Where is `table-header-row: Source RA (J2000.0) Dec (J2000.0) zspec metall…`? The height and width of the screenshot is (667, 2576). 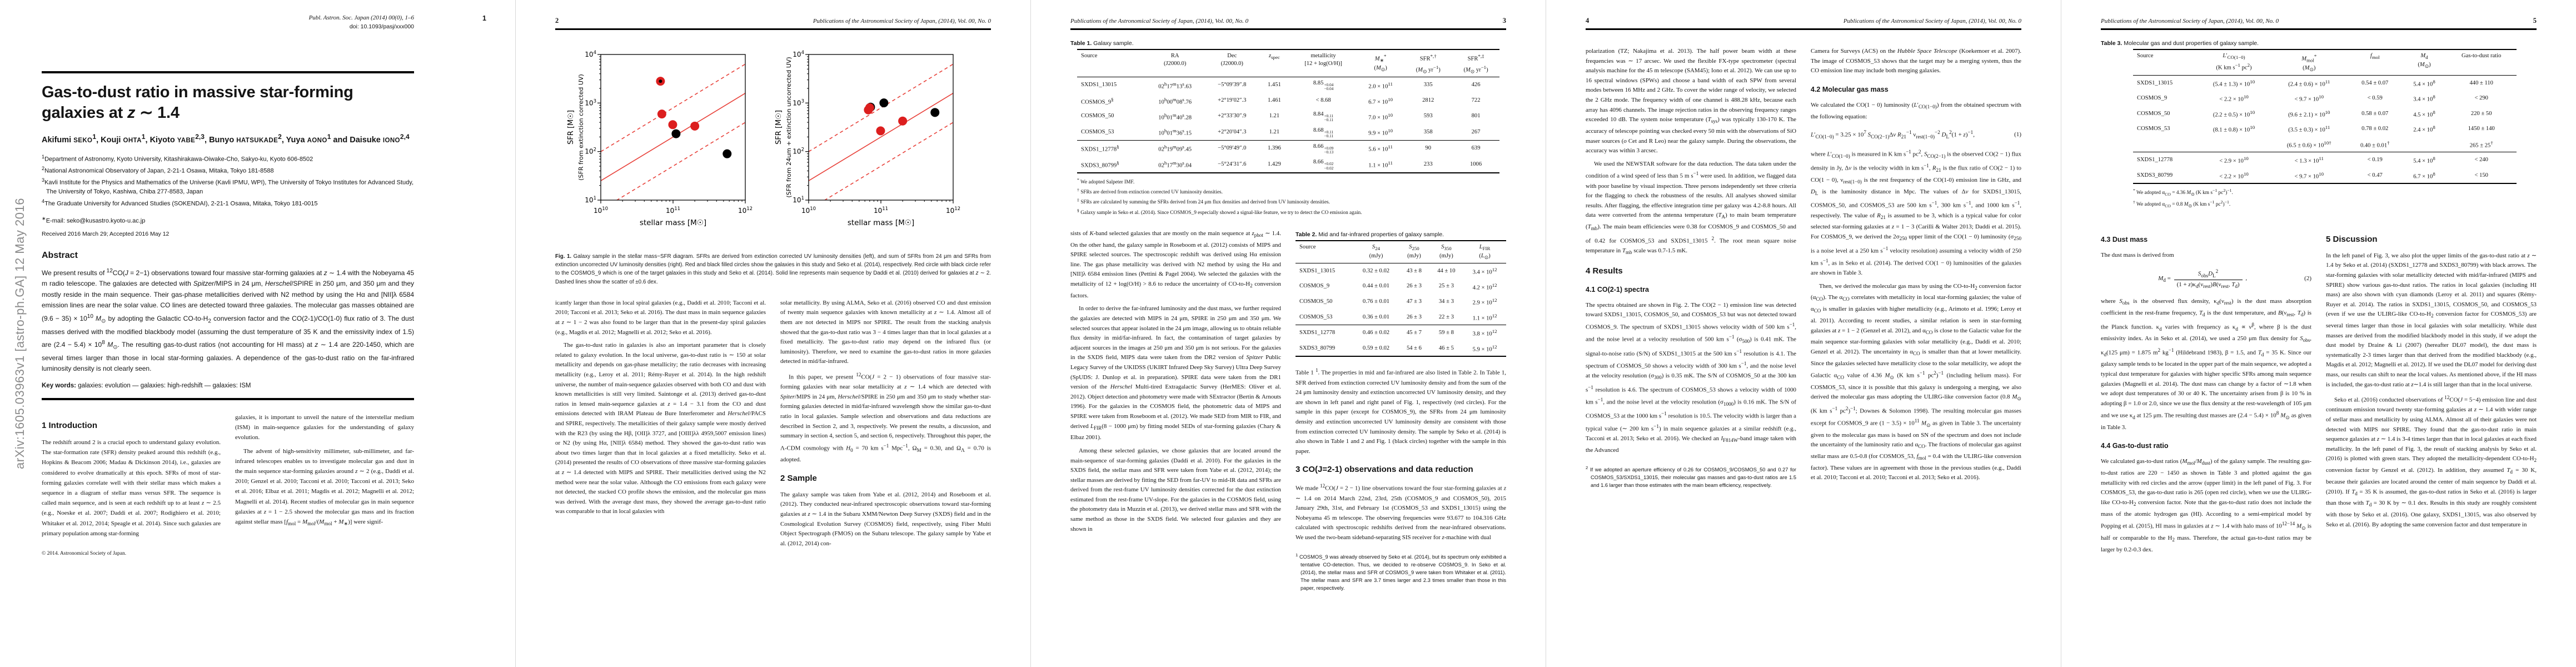
table-header-row: Source RA (J2000.0) Dec (J2000.0) zspec metall… is located at coordinates (1288, 63).